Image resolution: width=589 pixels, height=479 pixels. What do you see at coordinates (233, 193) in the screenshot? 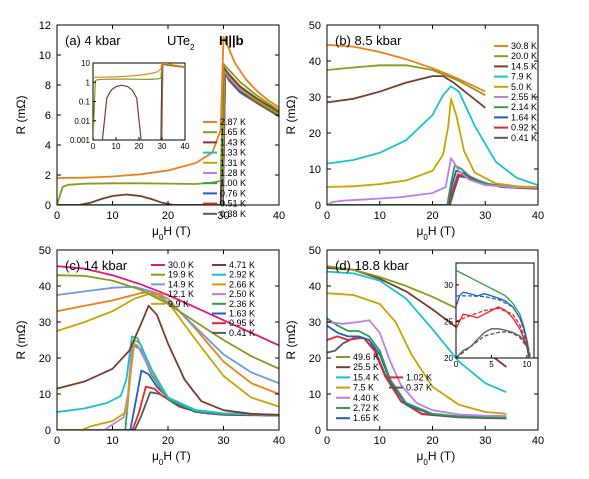
I see `legend-label: 0.76 K` at bounding box center [233, 193].